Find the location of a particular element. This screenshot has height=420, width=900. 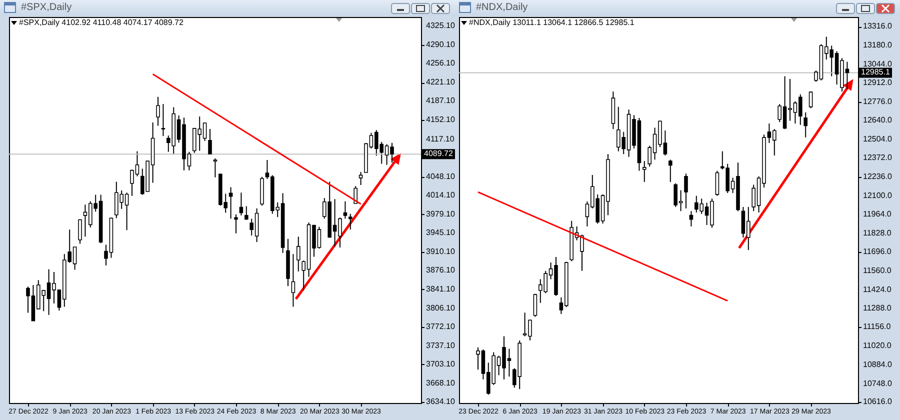

y-tick-label: 11424.0 is located at coordinates (877, 289).